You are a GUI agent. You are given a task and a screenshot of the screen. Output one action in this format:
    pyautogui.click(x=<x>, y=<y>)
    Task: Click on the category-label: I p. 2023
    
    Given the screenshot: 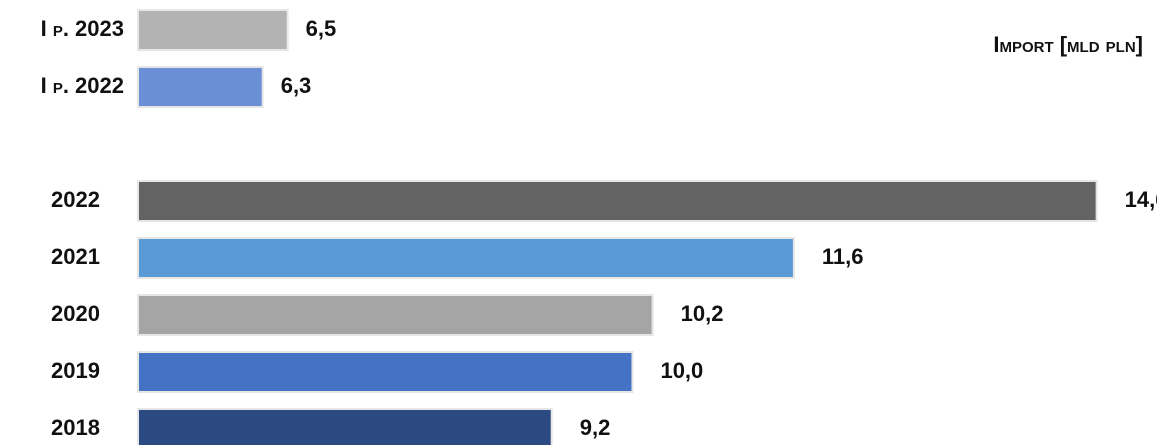 What is the action you would take?
    pyautogui.click(x=82, y=28)
    